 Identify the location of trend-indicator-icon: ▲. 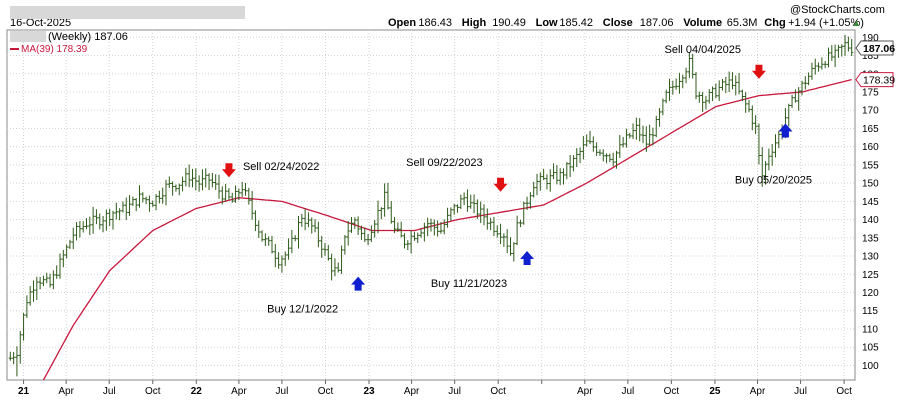
(856, 23).